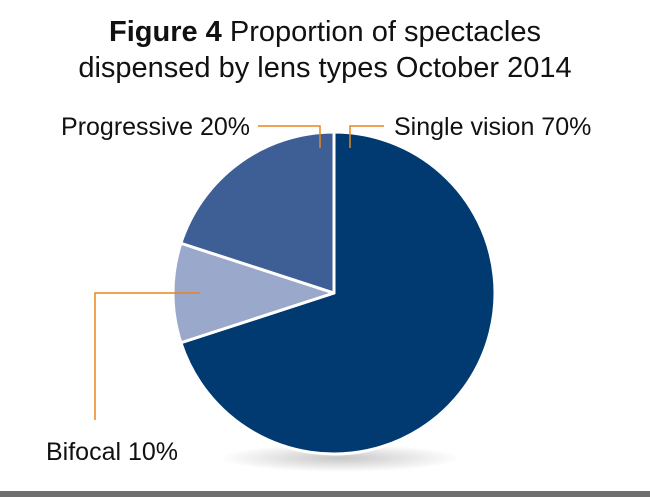 The image size is (650, 497). I want to click on leader-line-progressive, so click(289, 136).